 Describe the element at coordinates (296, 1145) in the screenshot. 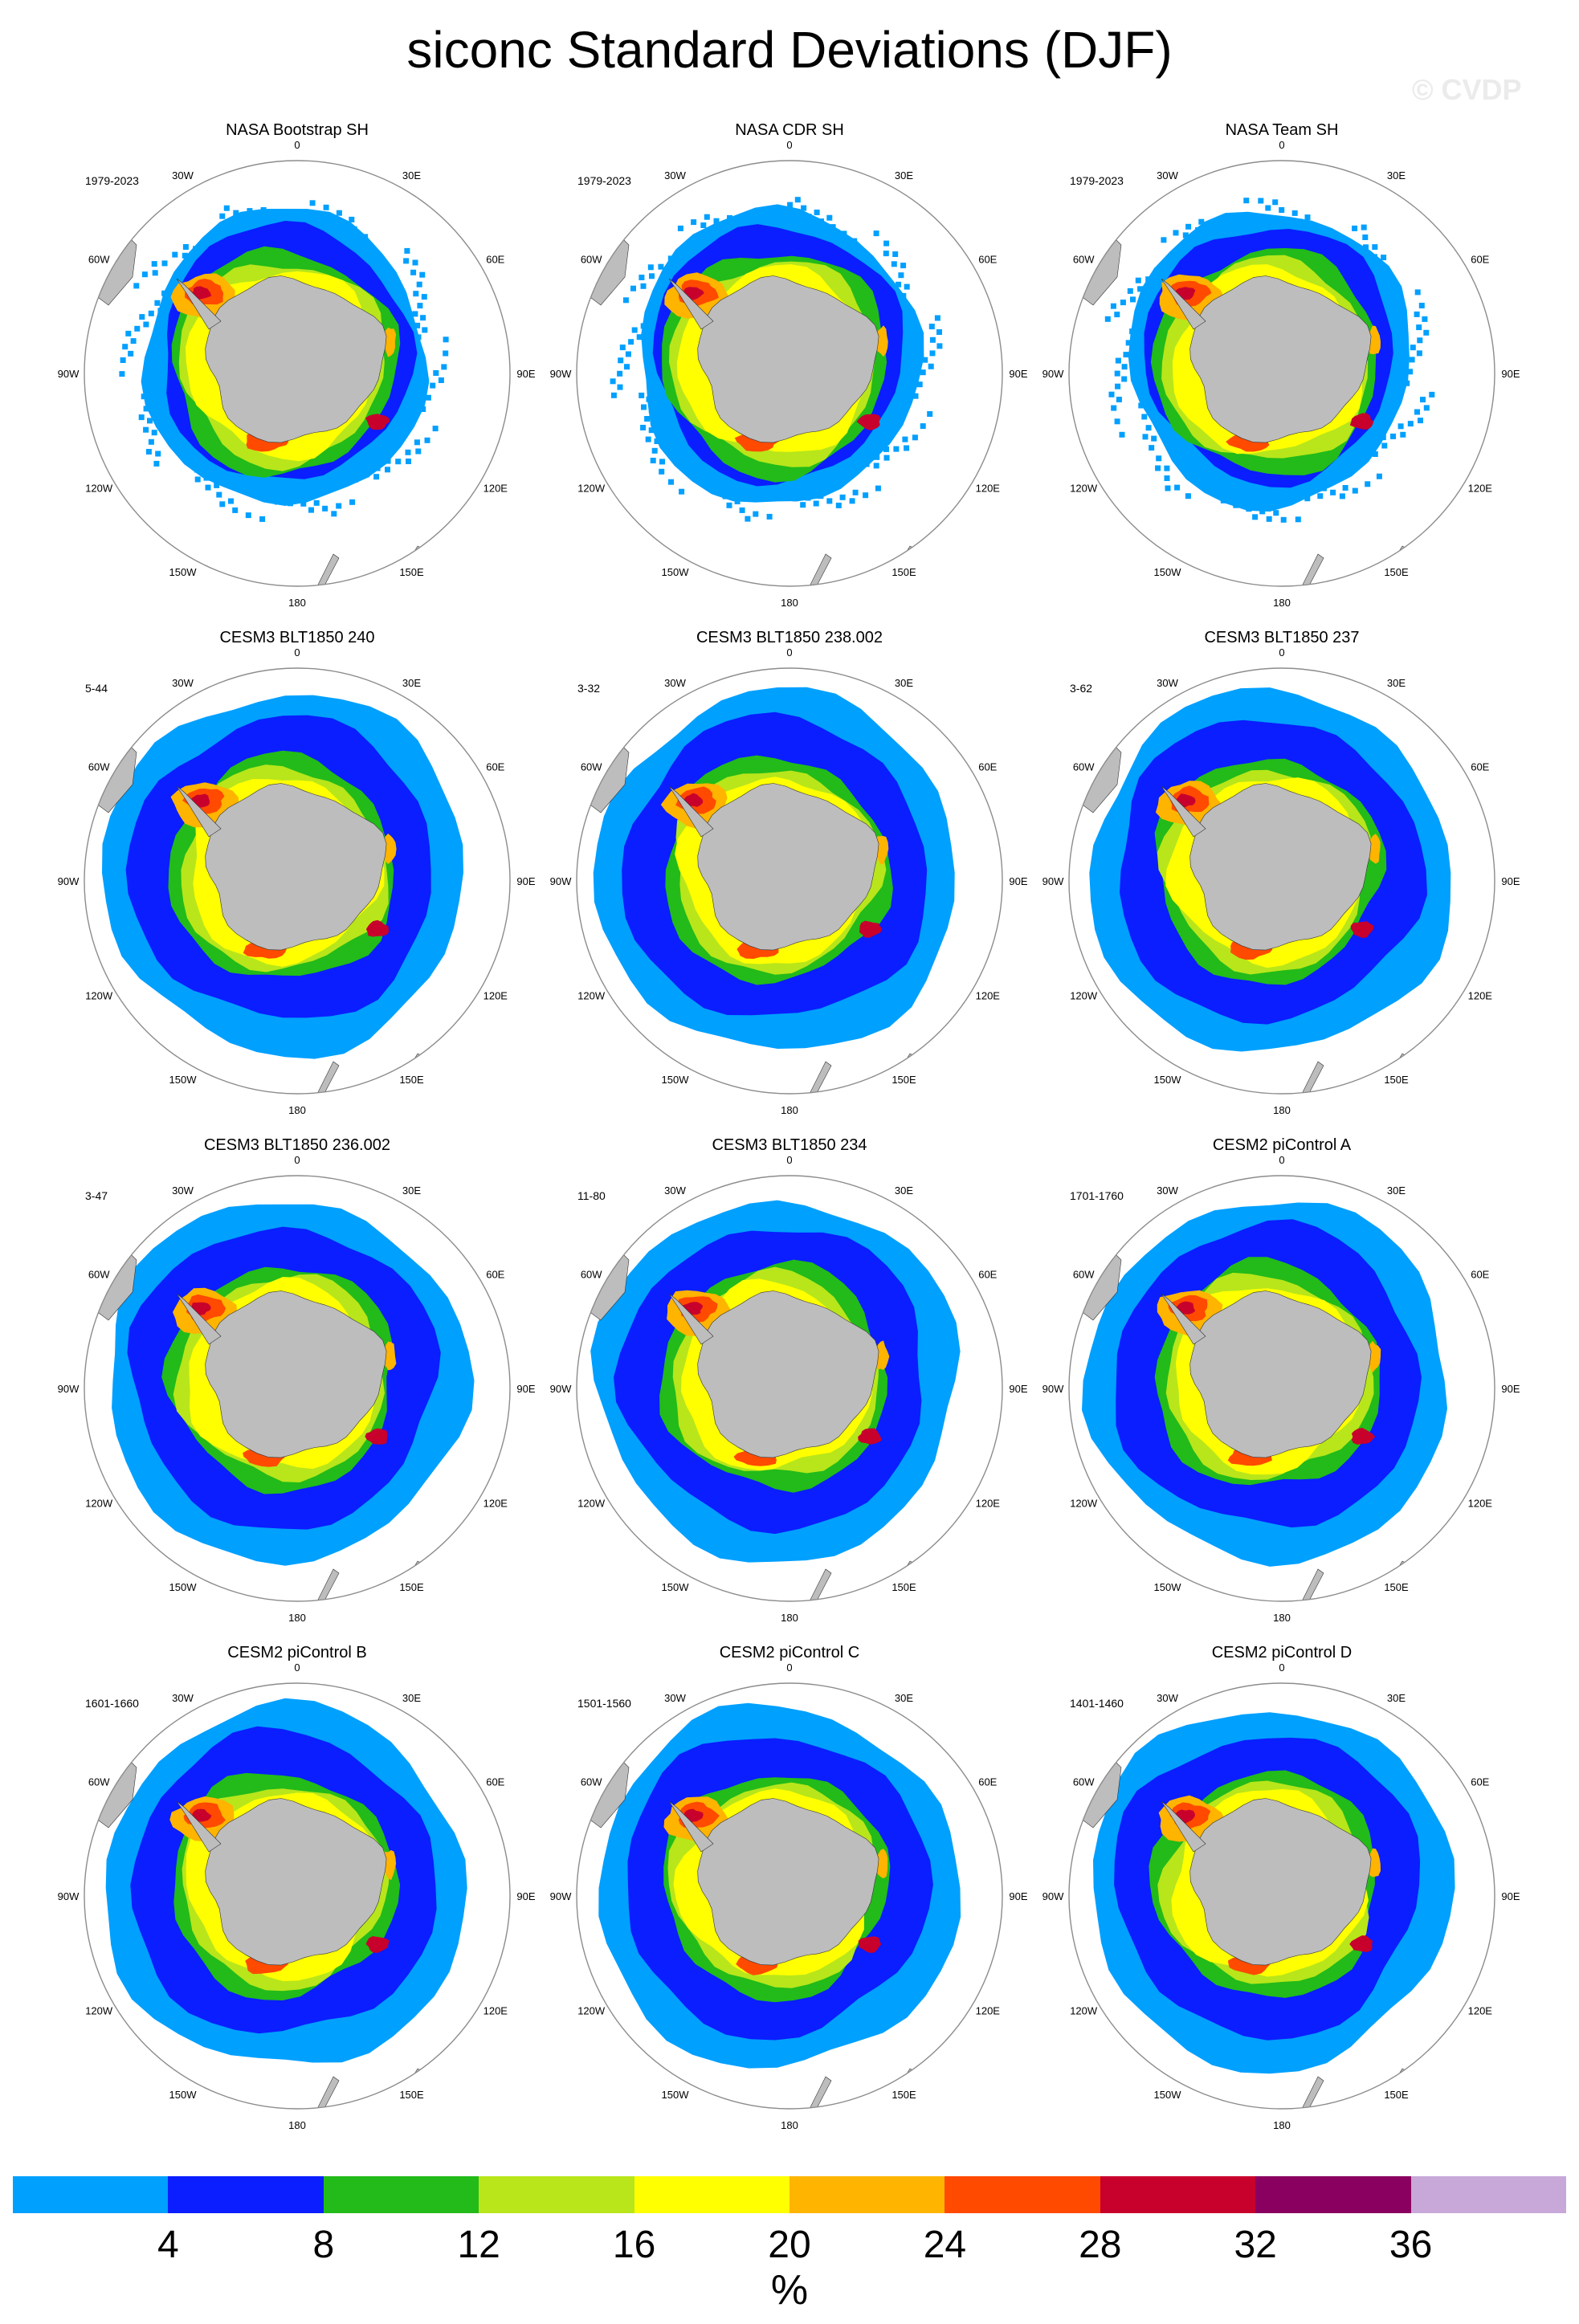

I see `panel-title: CESM3 BLT1850 236.002` at that location.